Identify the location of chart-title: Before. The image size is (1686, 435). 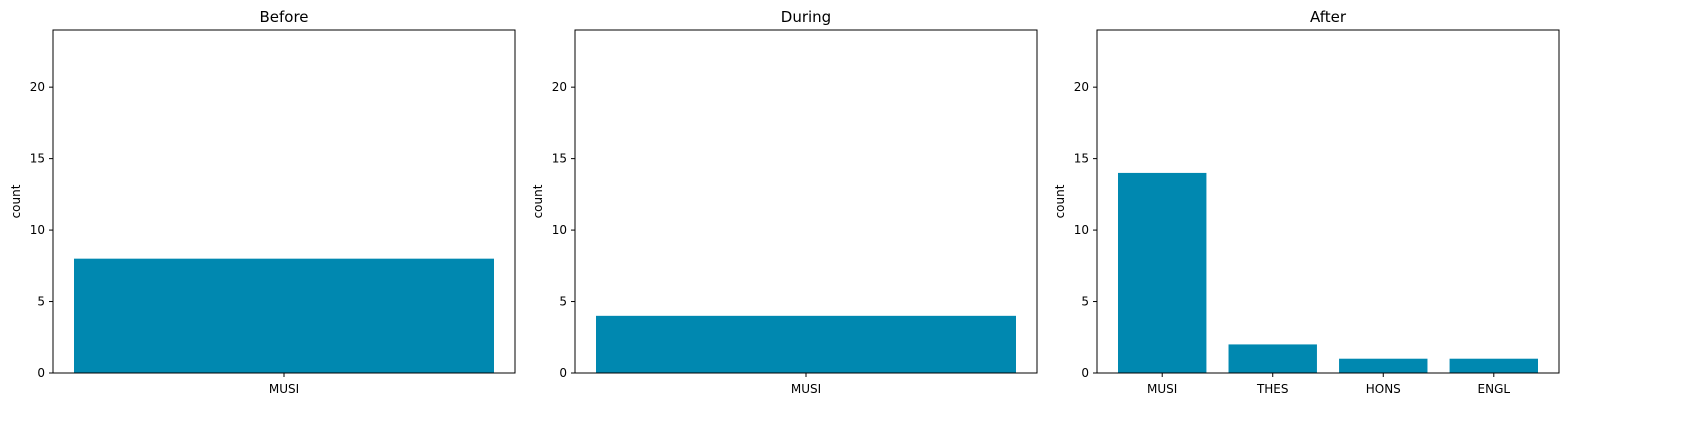
(283, 17).